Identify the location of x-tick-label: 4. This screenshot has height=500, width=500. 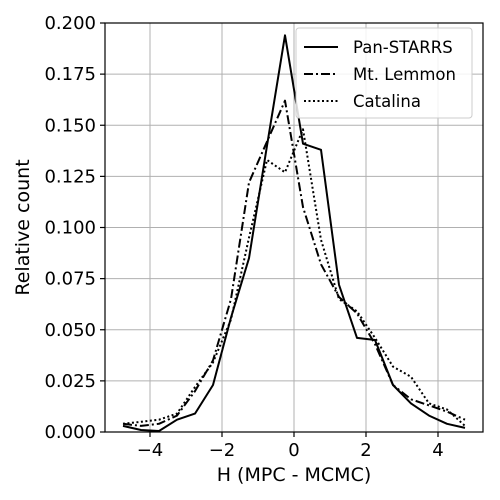
(437, 450).